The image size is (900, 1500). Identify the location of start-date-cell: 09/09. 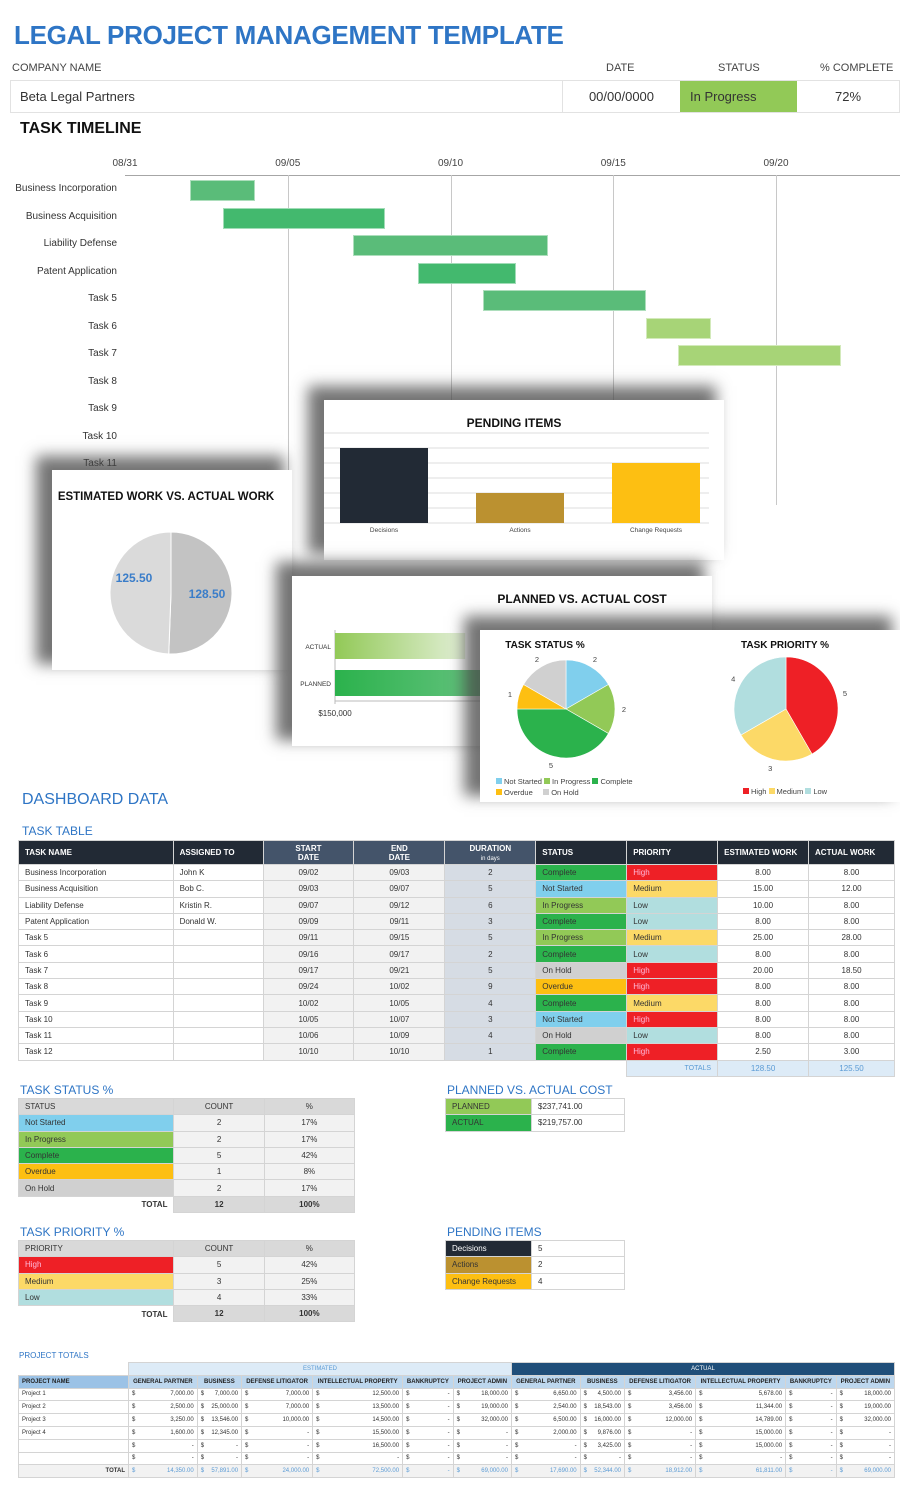
(308, 921).